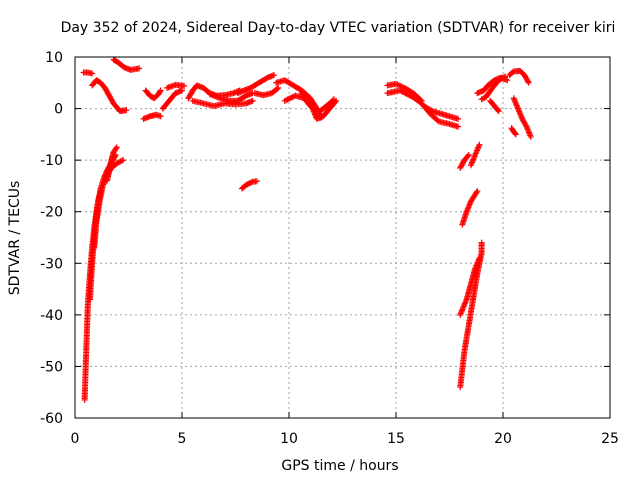  I want to click on x-tick-label: 20, so click(503, 439).